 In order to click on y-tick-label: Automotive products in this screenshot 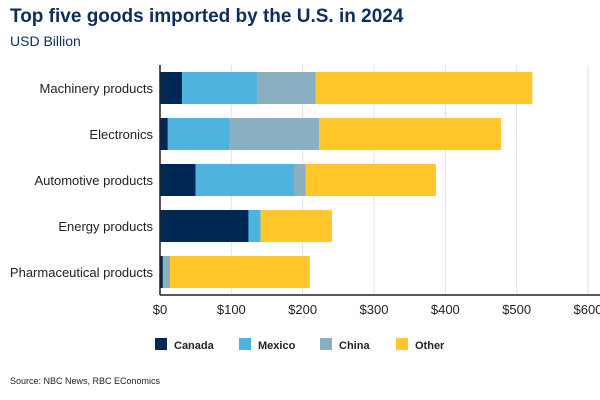, I will do `click(93, 180)`.